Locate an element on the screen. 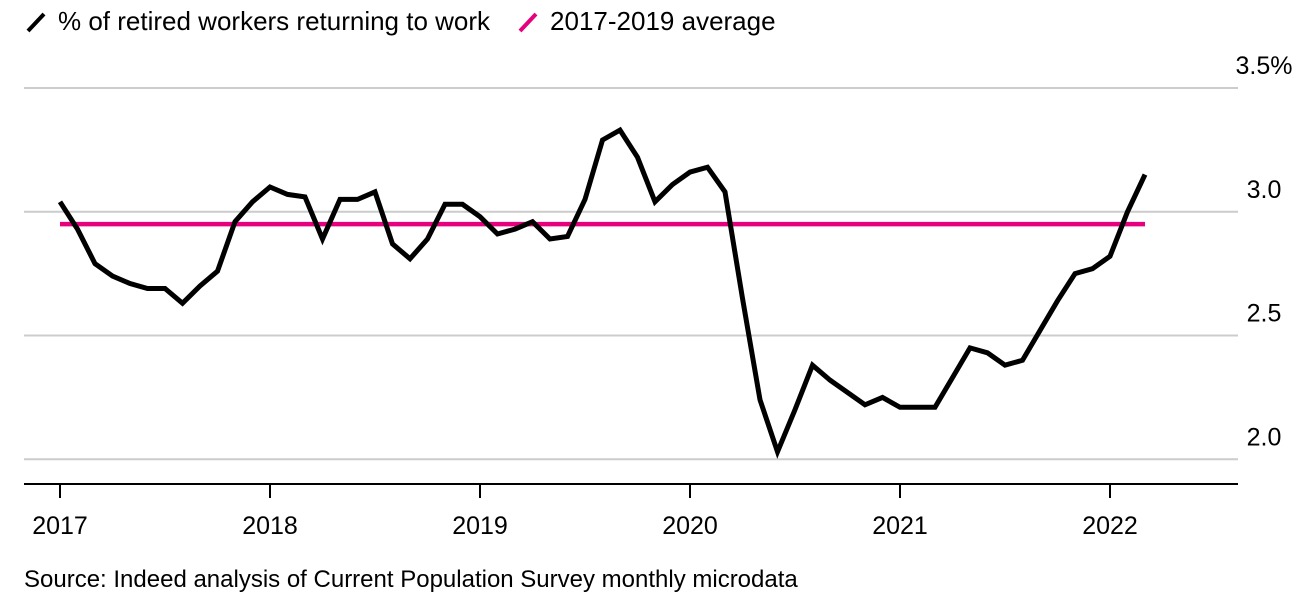 The image size is (1296, 604). legend-item-average: 2017-2019 average is located at coordinates (646, 21).